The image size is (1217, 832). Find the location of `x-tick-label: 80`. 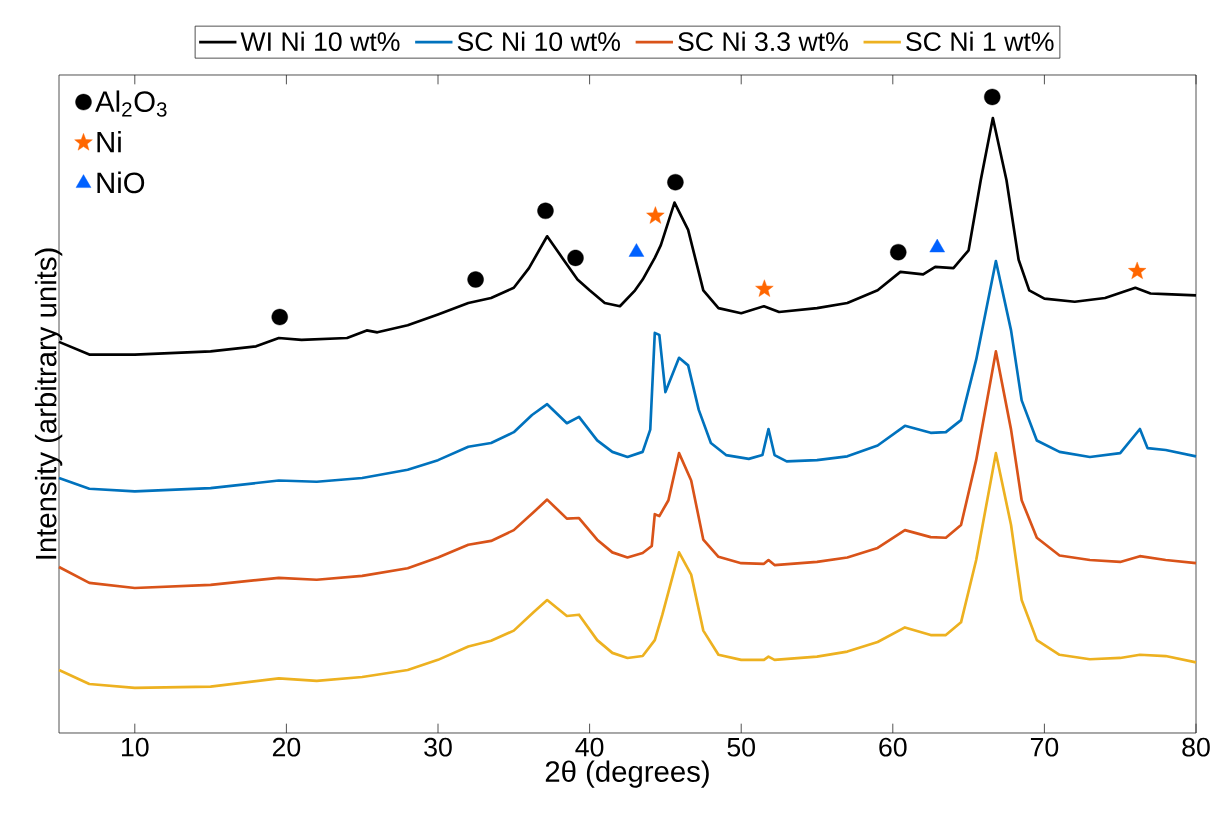

x-tick-label: 80 is located at coordinates (1196, 747).